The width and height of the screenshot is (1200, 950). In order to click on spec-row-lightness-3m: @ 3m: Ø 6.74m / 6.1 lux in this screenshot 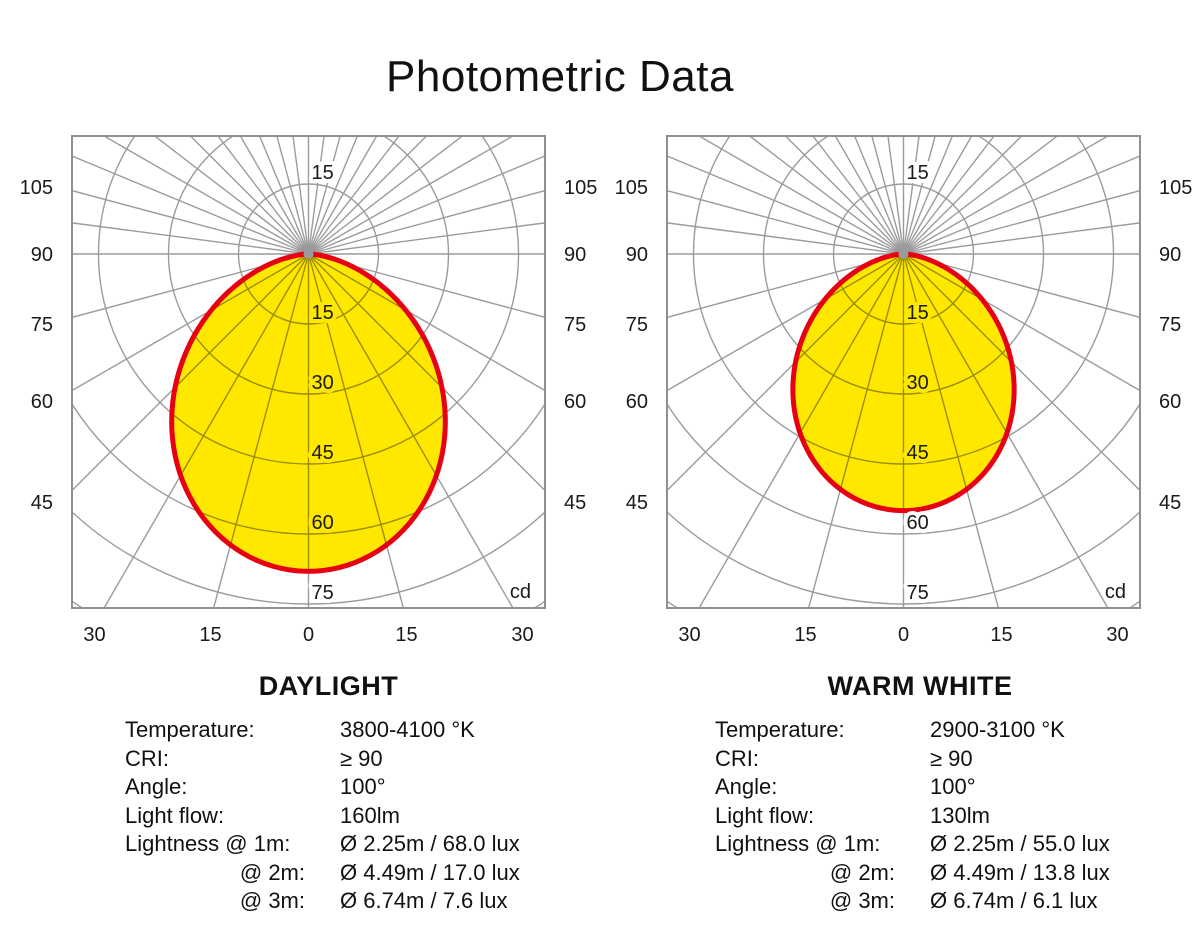, I will do `click(912, 901)`.